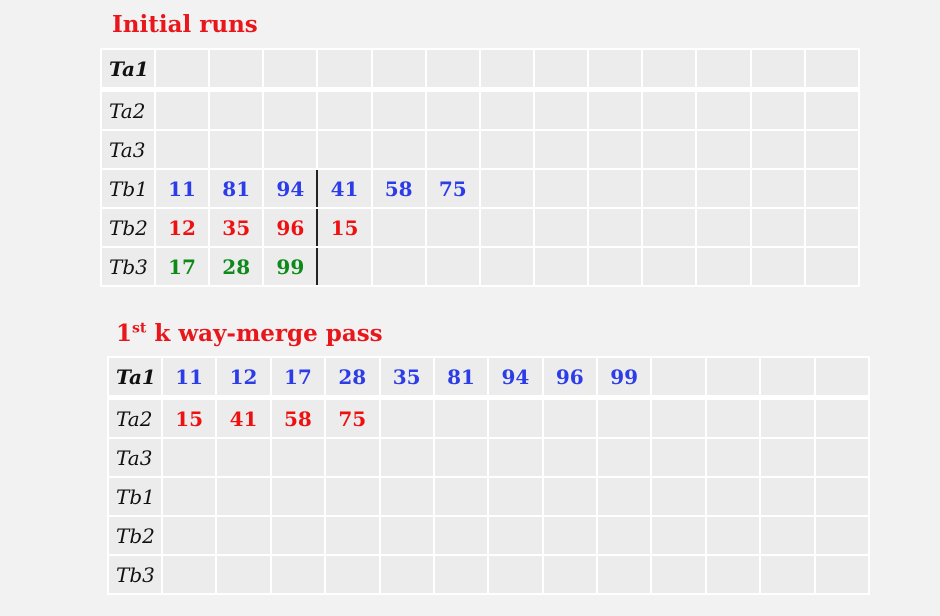 The width and height of the screenshot is (940, 616). Describe the element at coordinates (624, 378) in the screenshot. I see `tape-cell-value: 99` at that location.